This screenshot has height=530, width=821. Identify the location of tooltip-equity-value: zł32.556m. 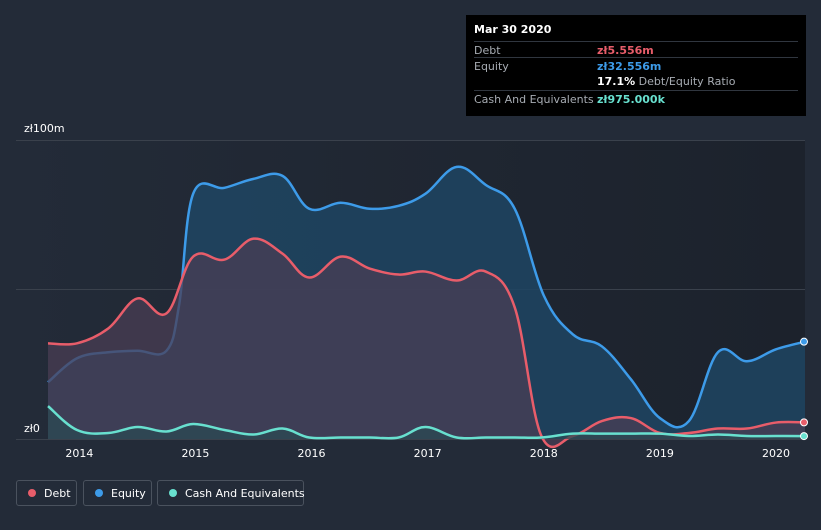
(629, 66).